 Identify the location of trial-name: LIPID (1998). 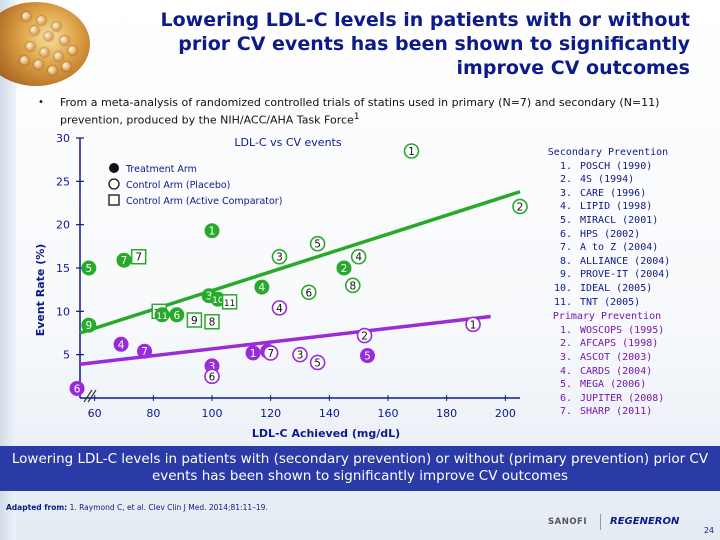
(616, 207).